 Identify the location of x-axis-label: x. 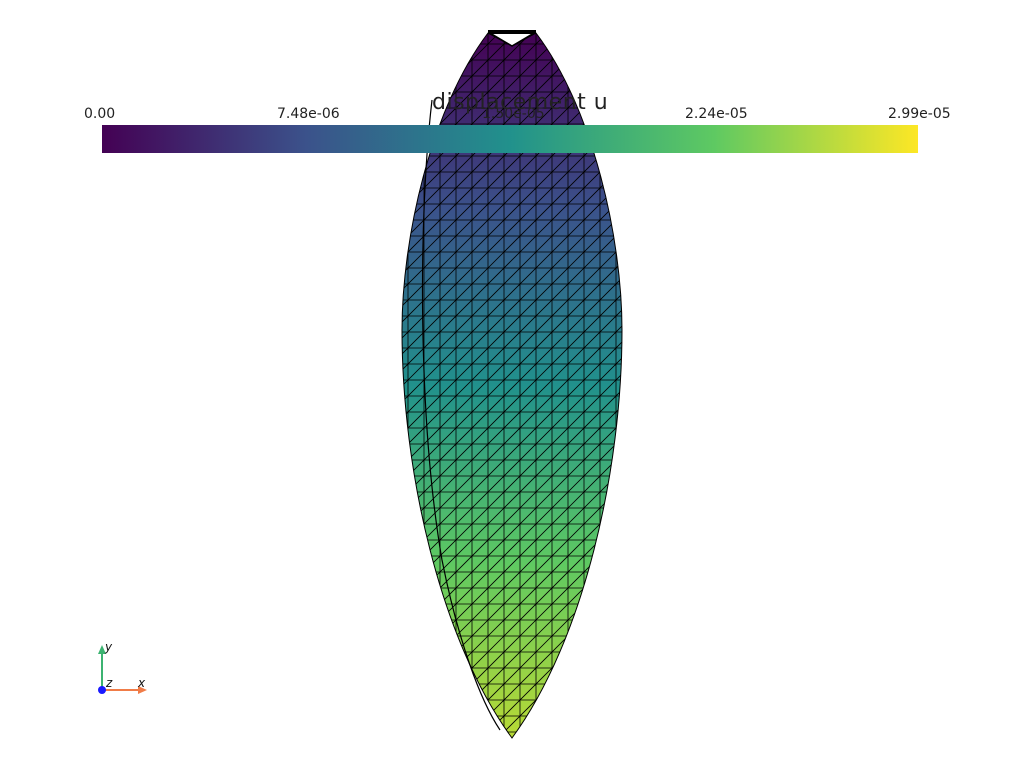
(142, 683).